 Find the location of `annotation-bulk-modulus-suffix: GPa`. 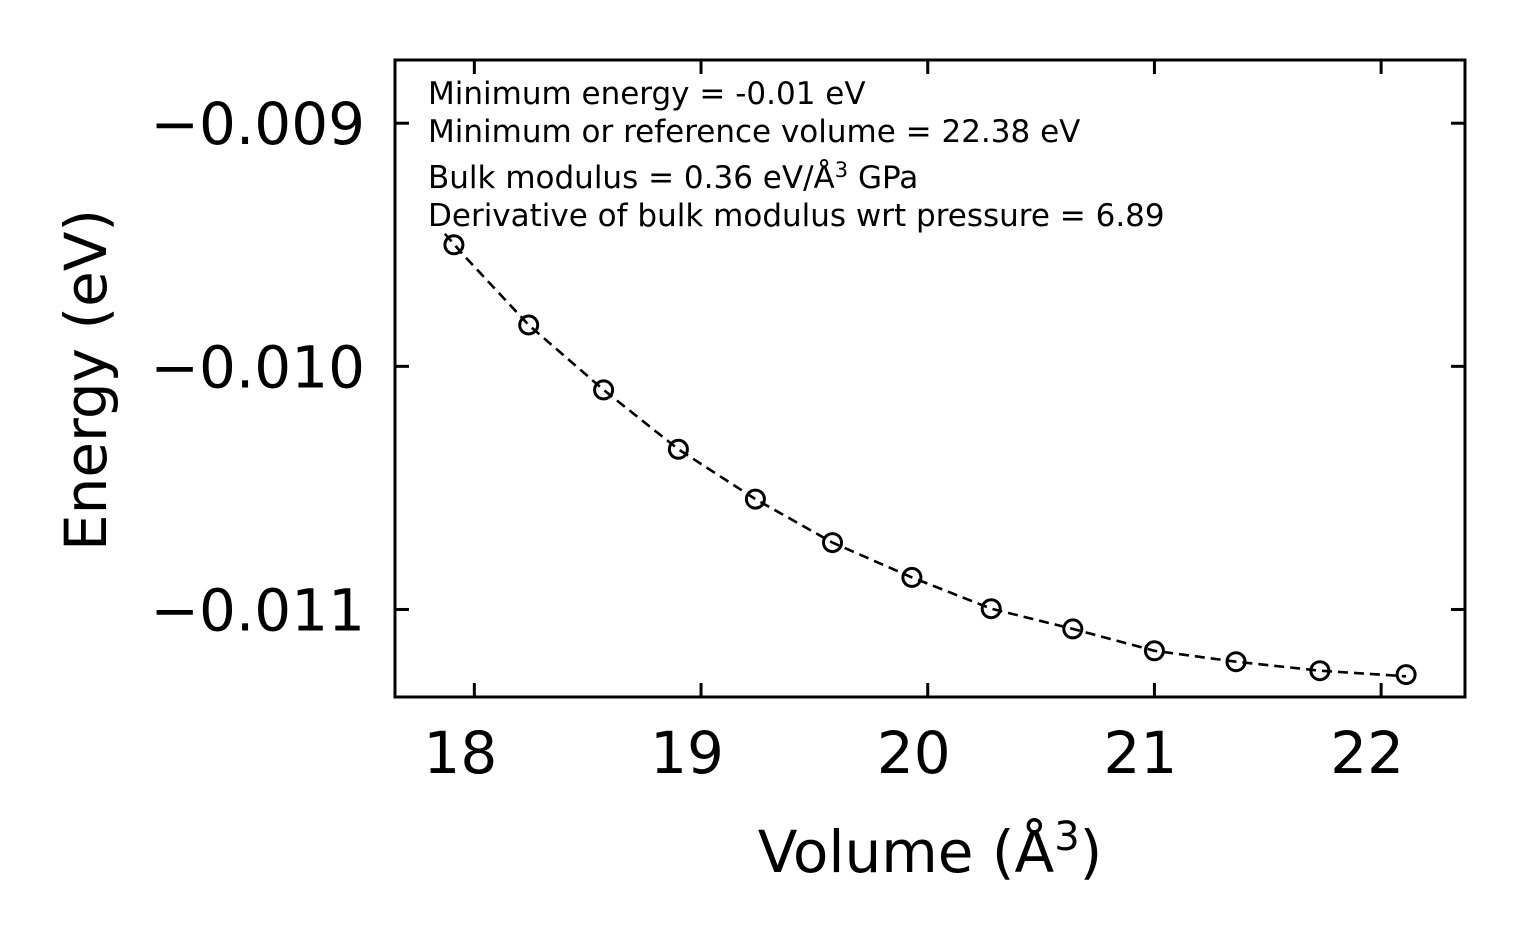

annotation-bulk-modulus-suffix: GPa is located at coordinates (883, 178).